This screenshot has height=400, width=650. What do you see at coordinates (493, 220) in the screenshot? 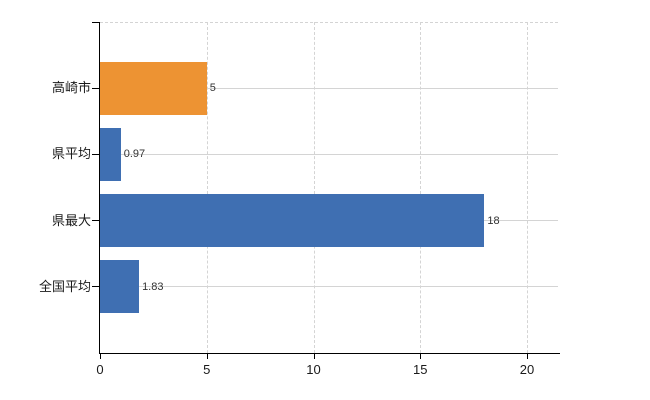
I see `bar-value-label: 18` at bounding box center [493, 220].